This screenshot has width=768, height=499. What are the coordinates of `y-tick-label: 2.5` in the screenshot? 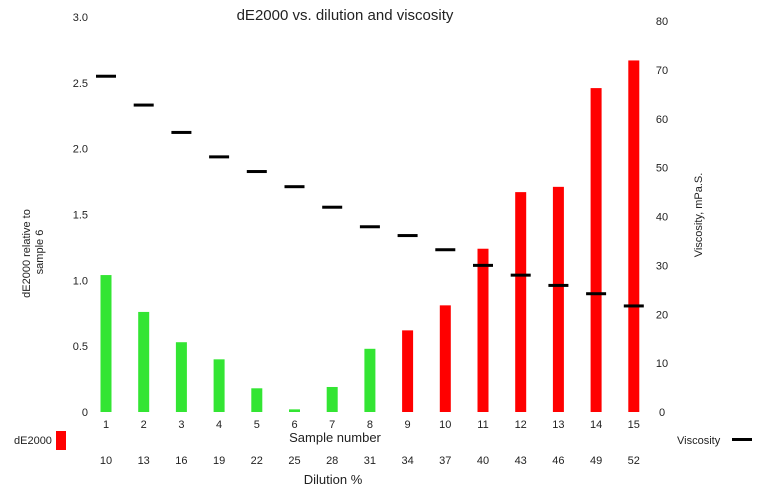 It's located at (80, 84).